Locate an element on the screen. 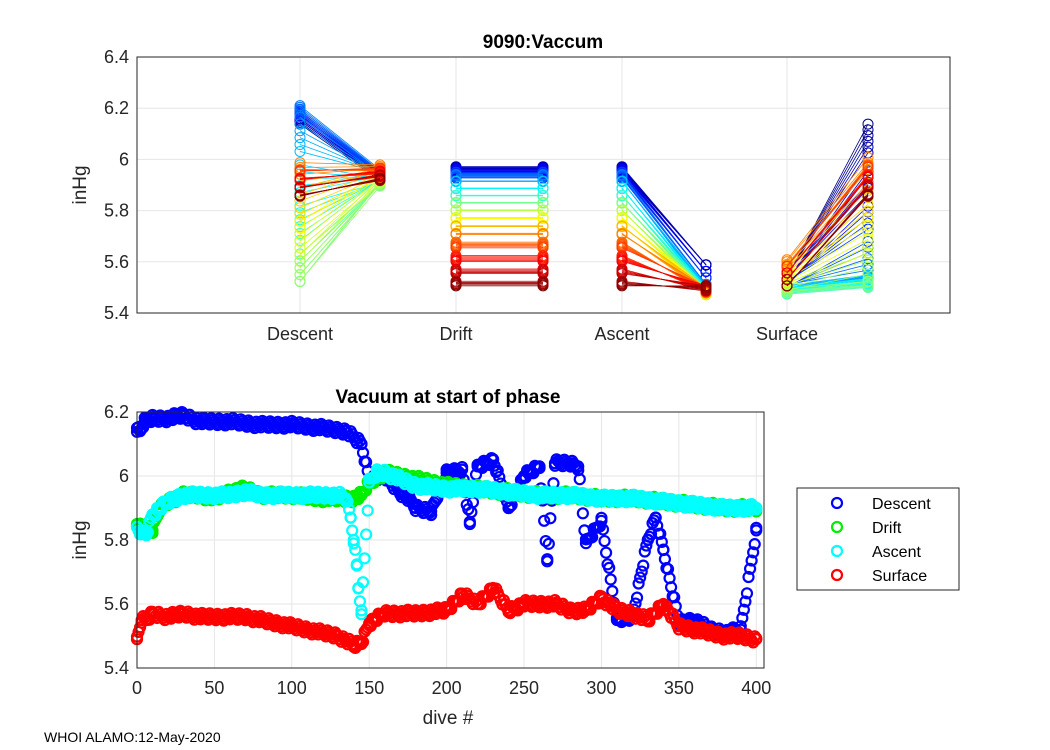 This screenshot has width=1050, height=750. bottom-x-tick-label: 400 is located at coordinates (756, 688).